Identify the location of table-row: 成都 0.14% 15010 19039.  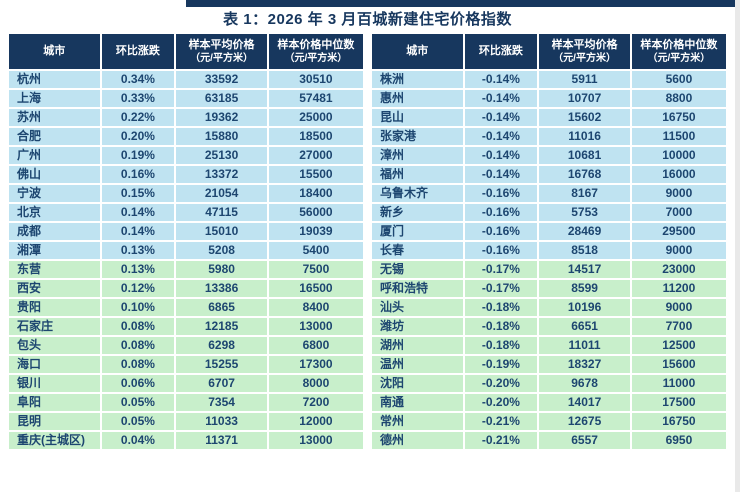
(186, 231).